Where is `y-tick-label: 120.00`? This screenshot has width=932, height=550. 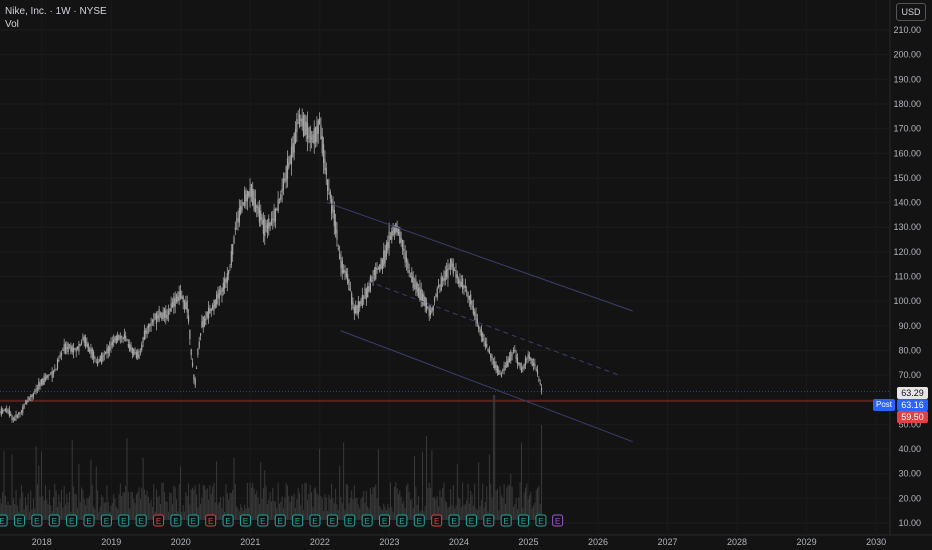 y-tick-label: 120.00 is located at coordinates (907, 252).